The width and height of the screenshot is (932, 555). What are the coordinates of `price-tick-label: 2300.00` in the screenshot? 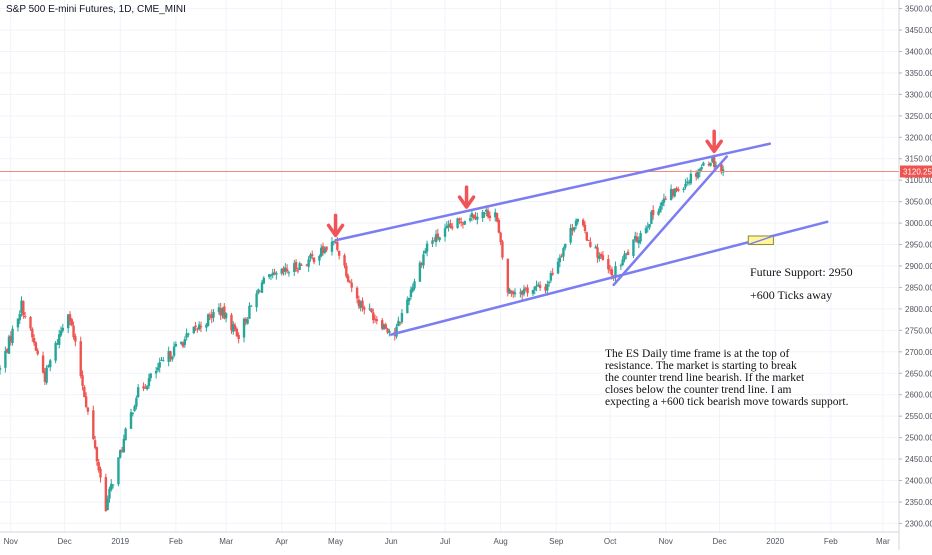 It's located at (918, 523).